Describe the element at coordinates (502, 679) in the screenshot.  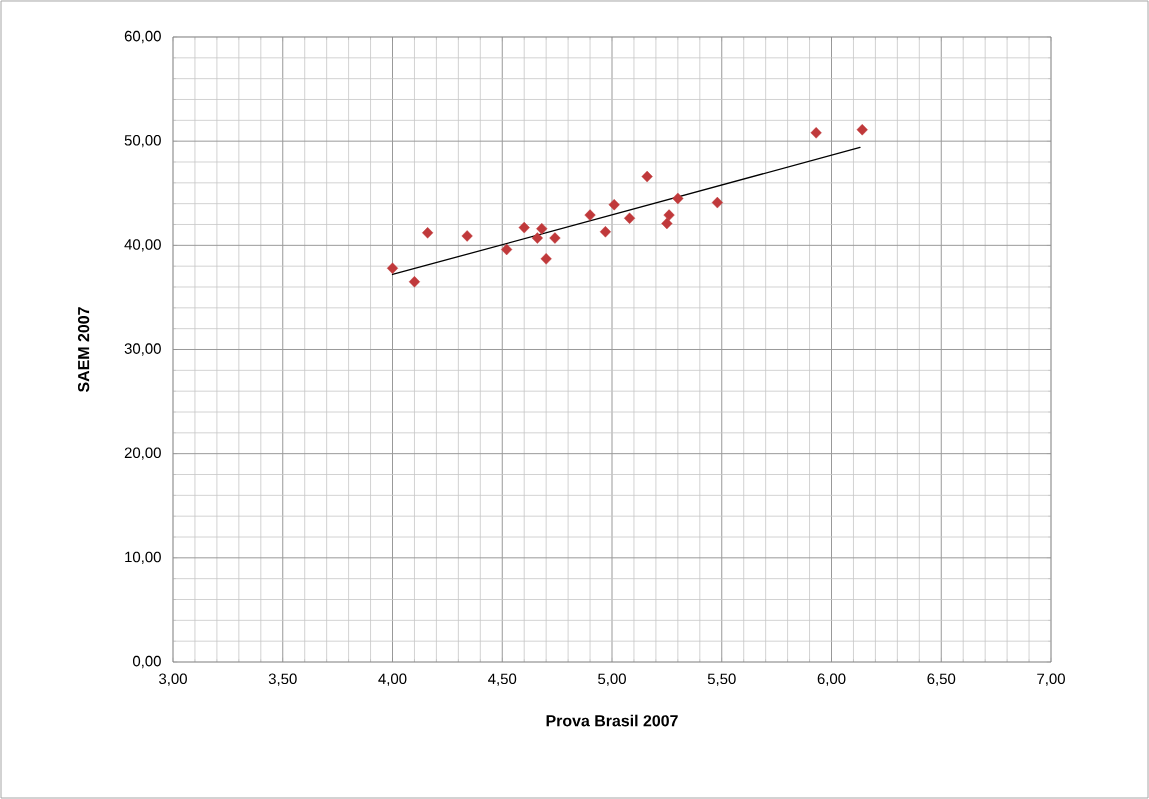
I see `x-tick-label: 4,50` at that location.